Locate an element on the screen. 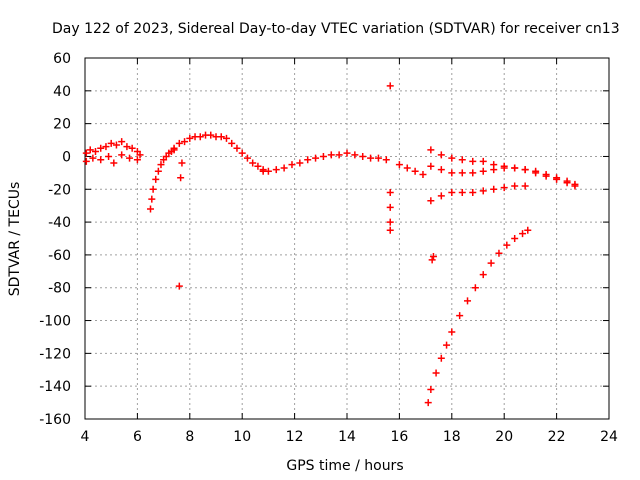  y-tick-label: 60 is located at coordinates (62, 59).